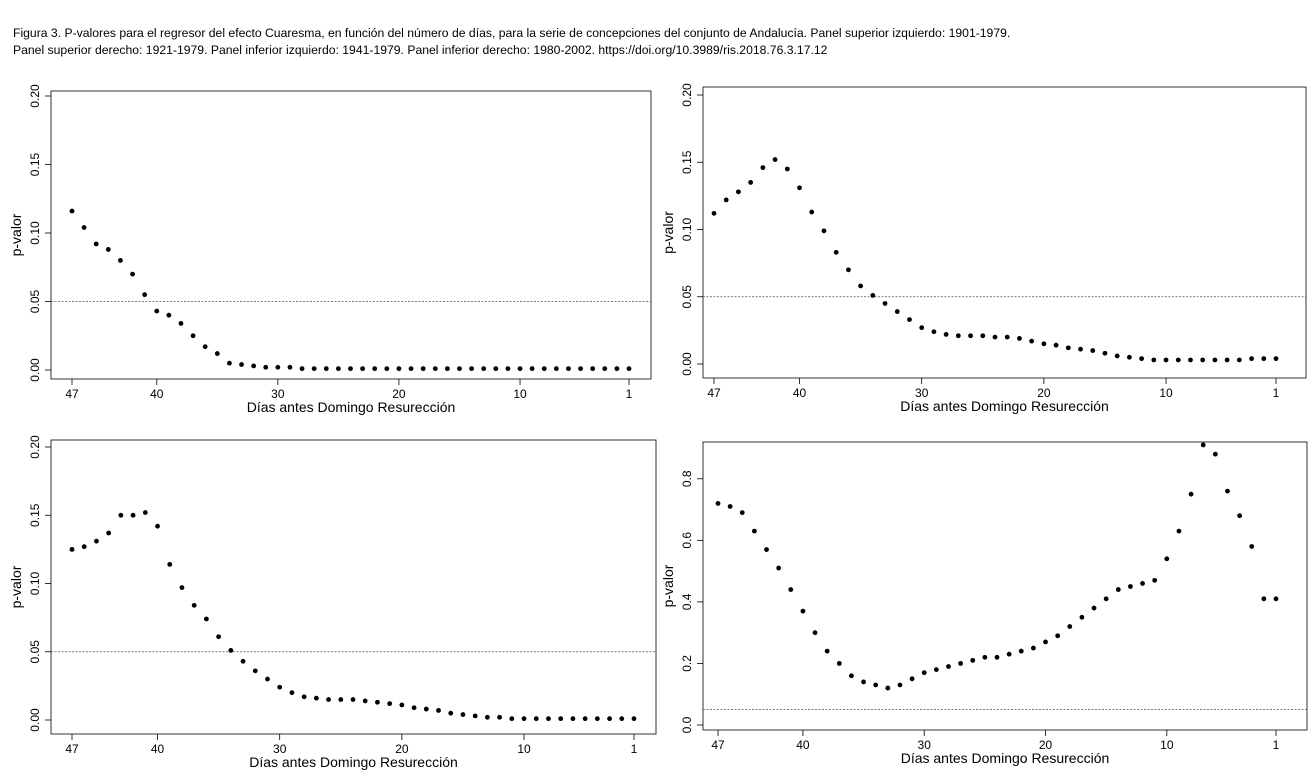 The height and width of the screenshot is (779, 1310). Describe the element at coordinates (687, 540) in the screenshot. I see `y-tick-label: 0.6` at that location.